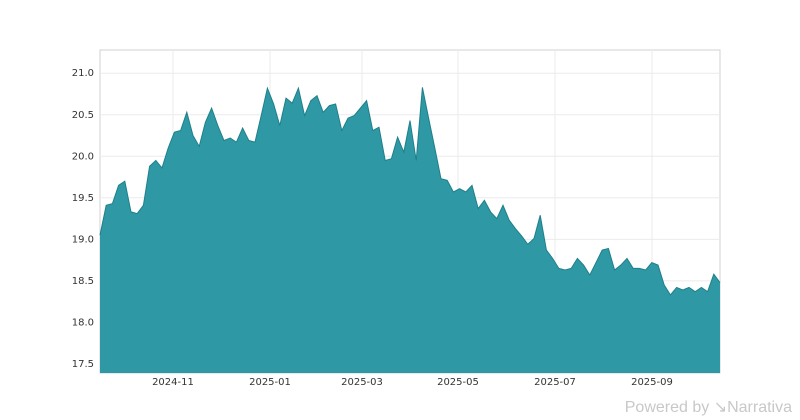 The width and height of the screenshot is (800, 420). What do you see at coordinates (83, 198) in the screenshot?
I see `y-tick-label: 19.5` at bounding box center [83, 198].